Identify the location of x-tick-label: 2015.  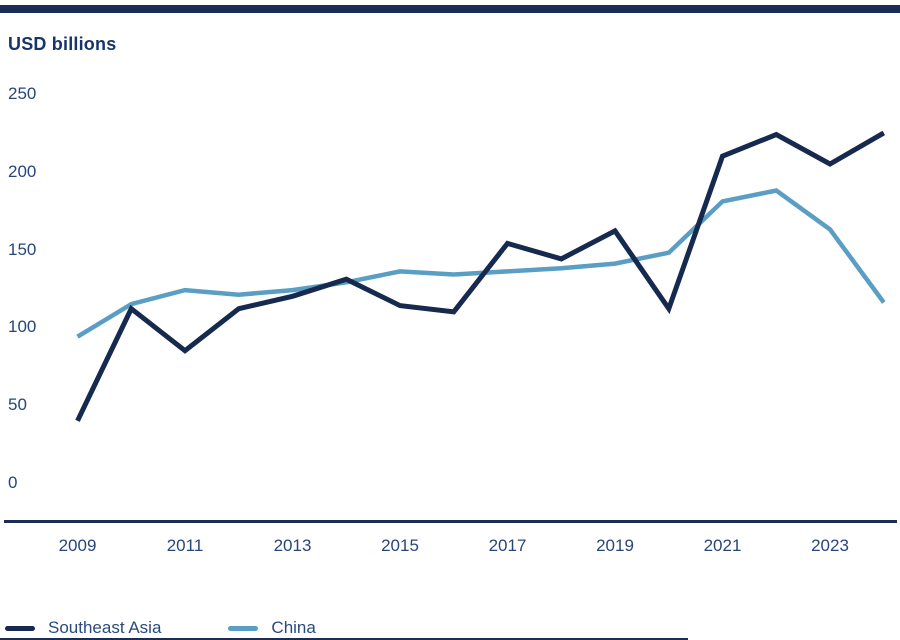
(400, 545).